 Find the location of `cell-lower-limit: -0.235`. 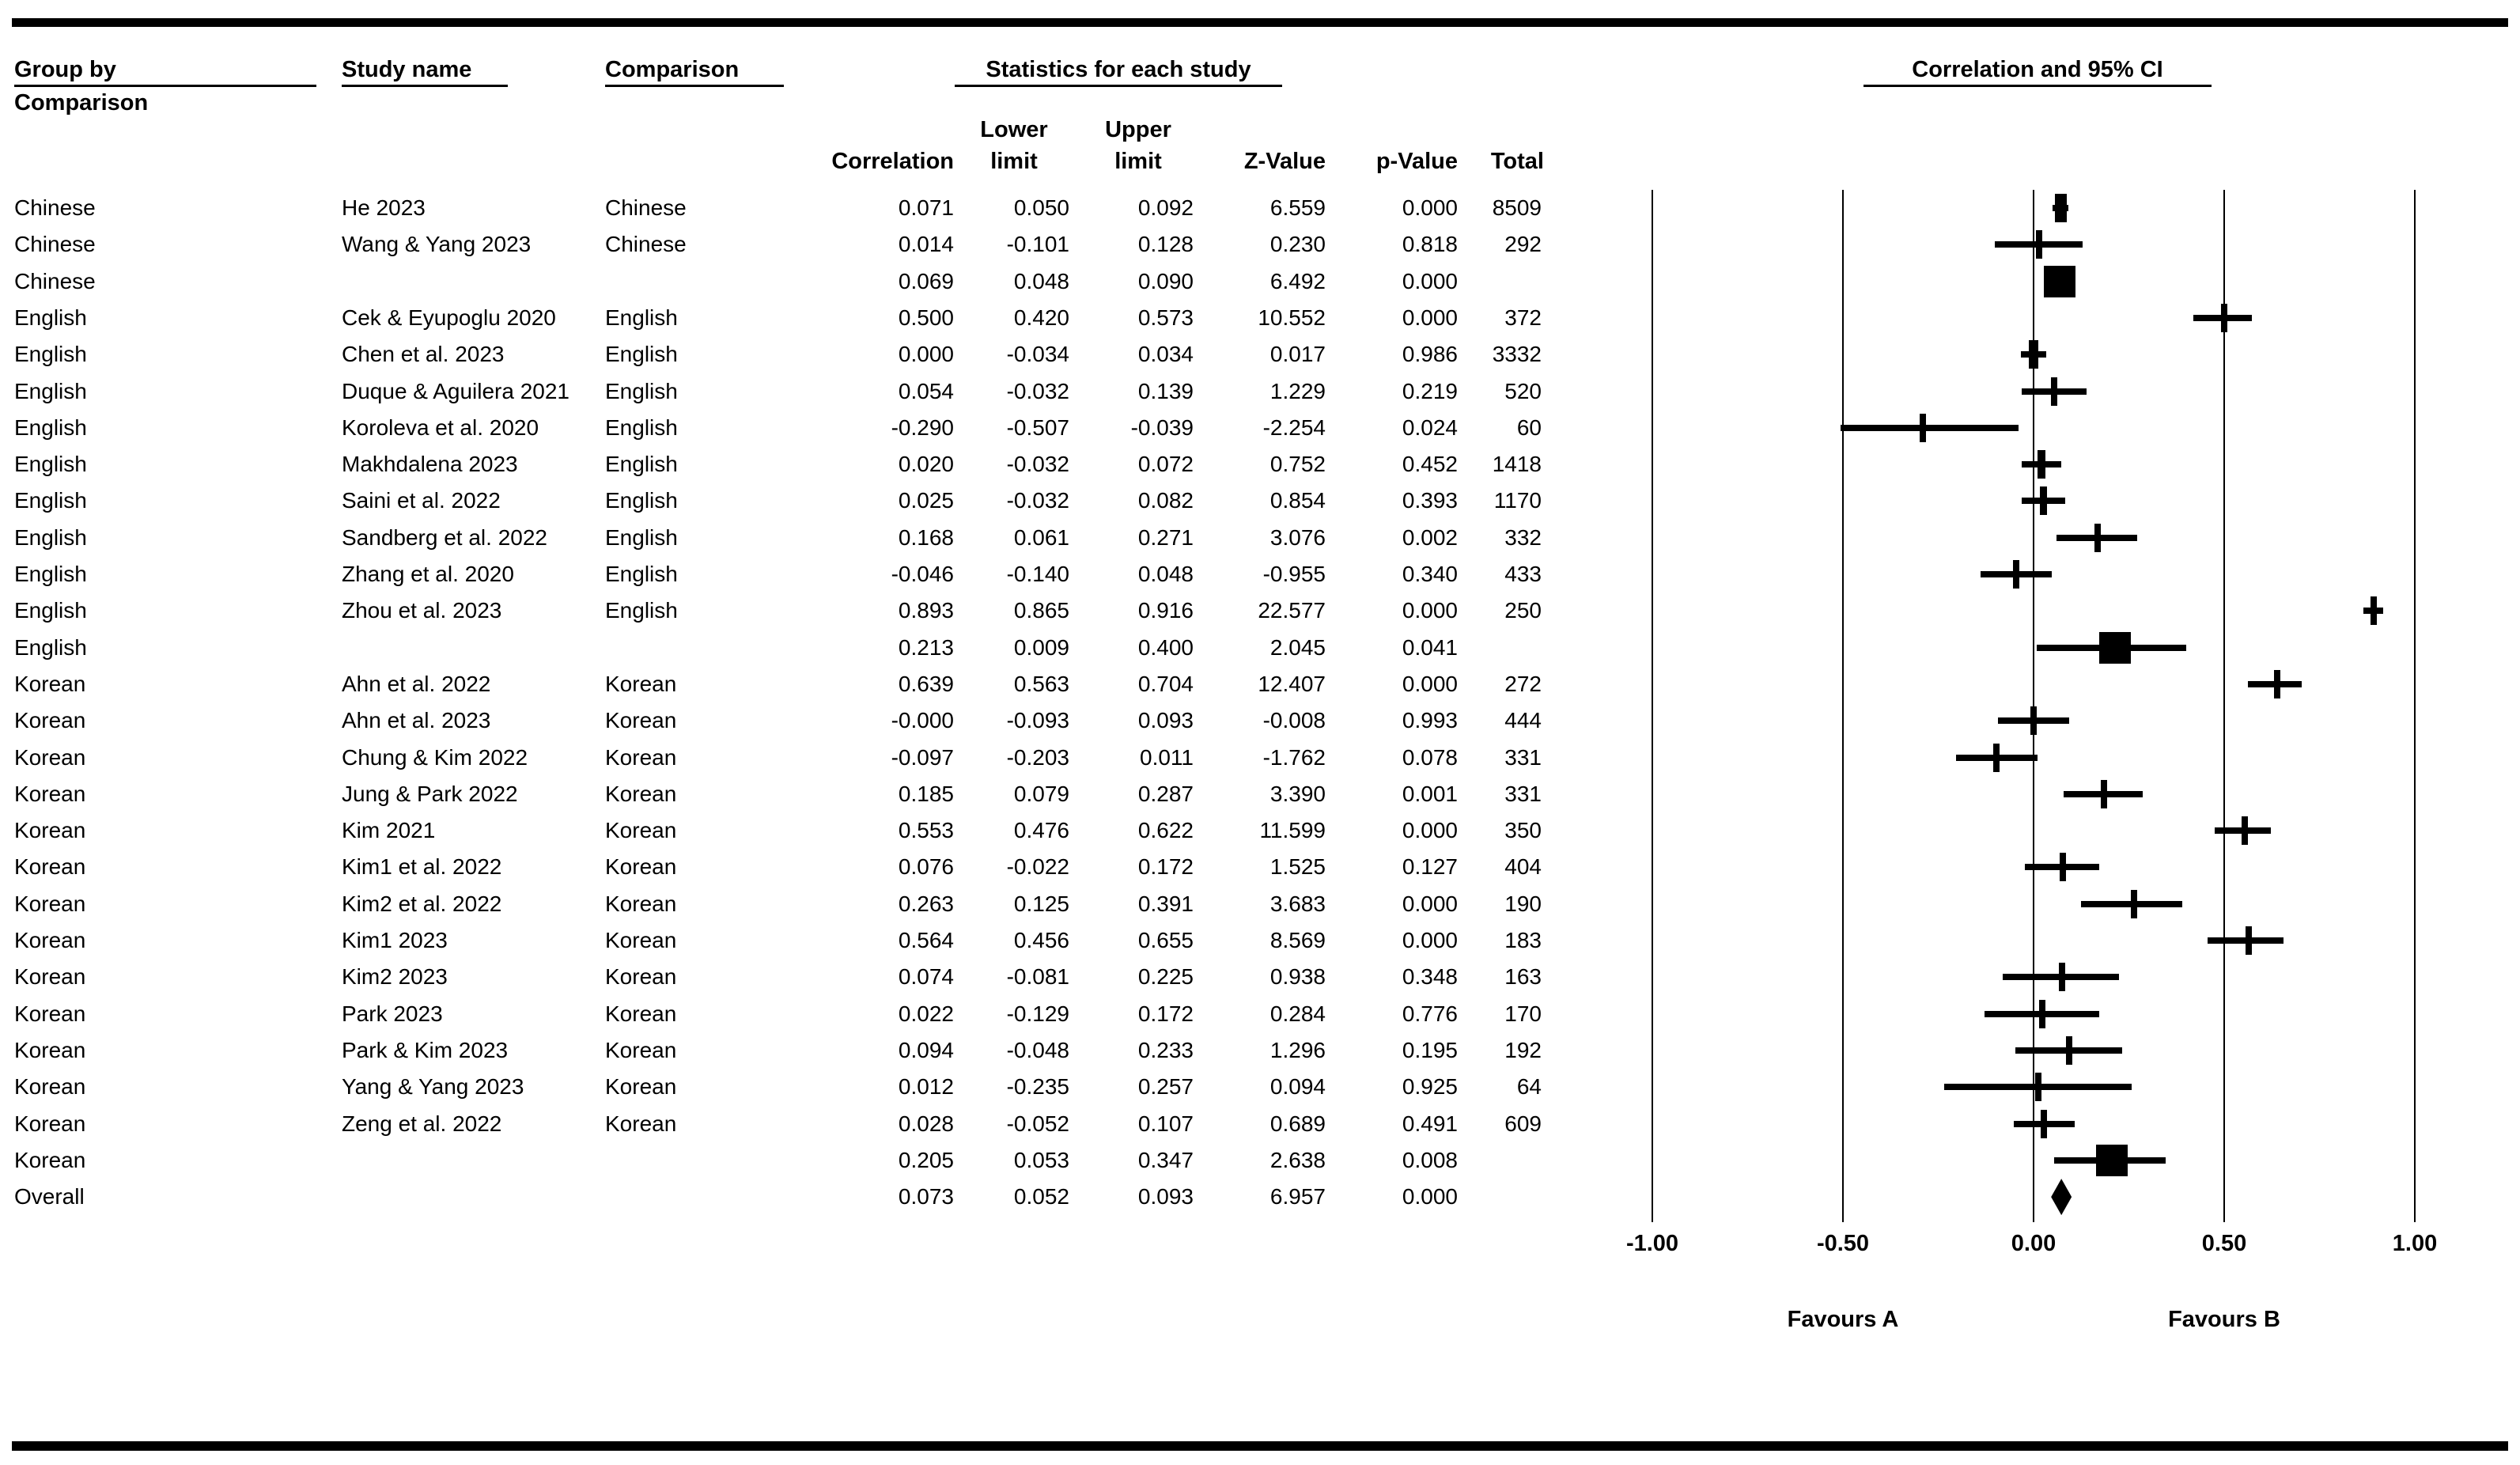

cell-lower-limit: -0.235 is located at coordinates (1037, 1087).